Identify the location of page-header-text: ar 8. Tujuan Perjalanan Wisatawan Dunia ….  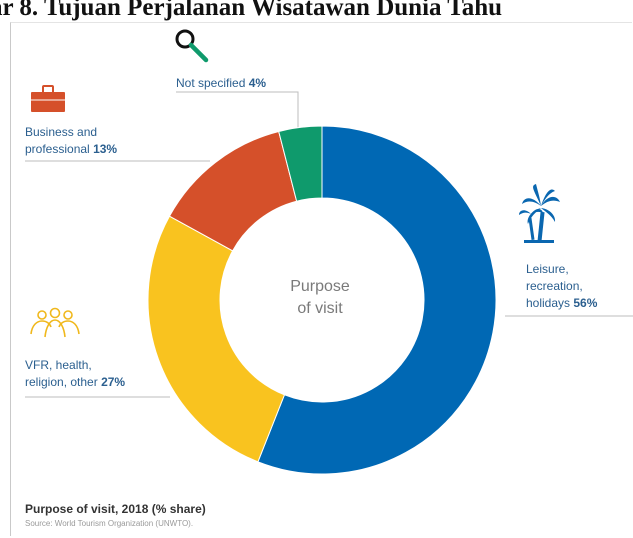
(251, 10).